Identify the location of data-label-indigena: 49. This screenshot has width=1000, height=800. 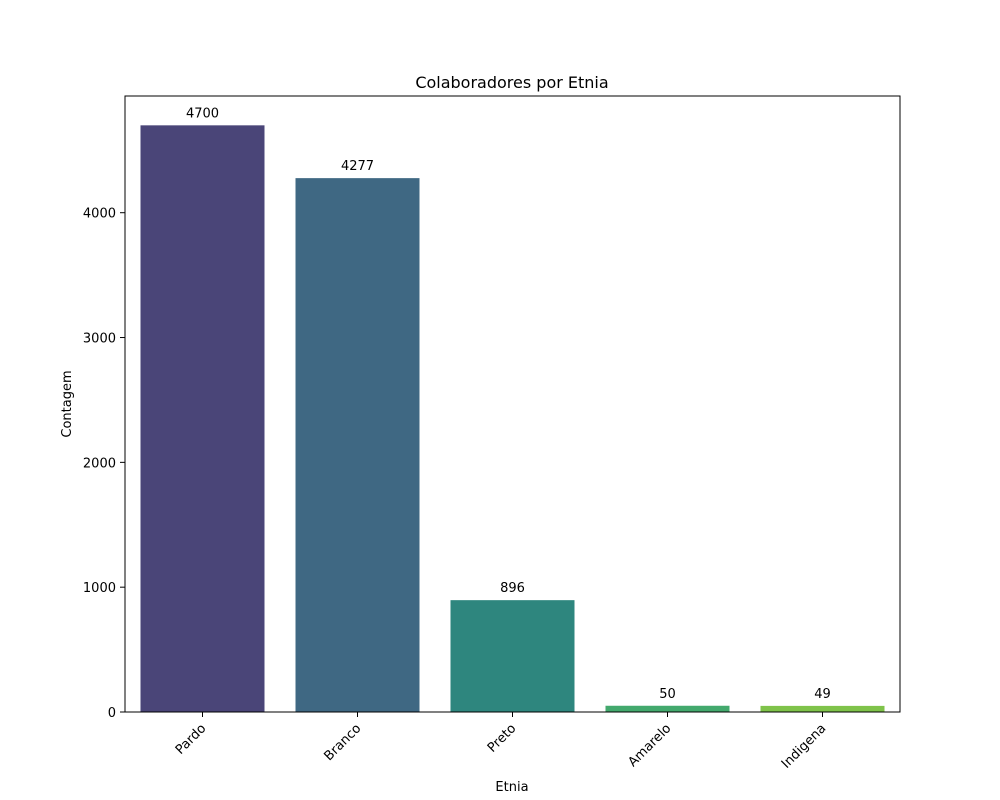
(822, 694).